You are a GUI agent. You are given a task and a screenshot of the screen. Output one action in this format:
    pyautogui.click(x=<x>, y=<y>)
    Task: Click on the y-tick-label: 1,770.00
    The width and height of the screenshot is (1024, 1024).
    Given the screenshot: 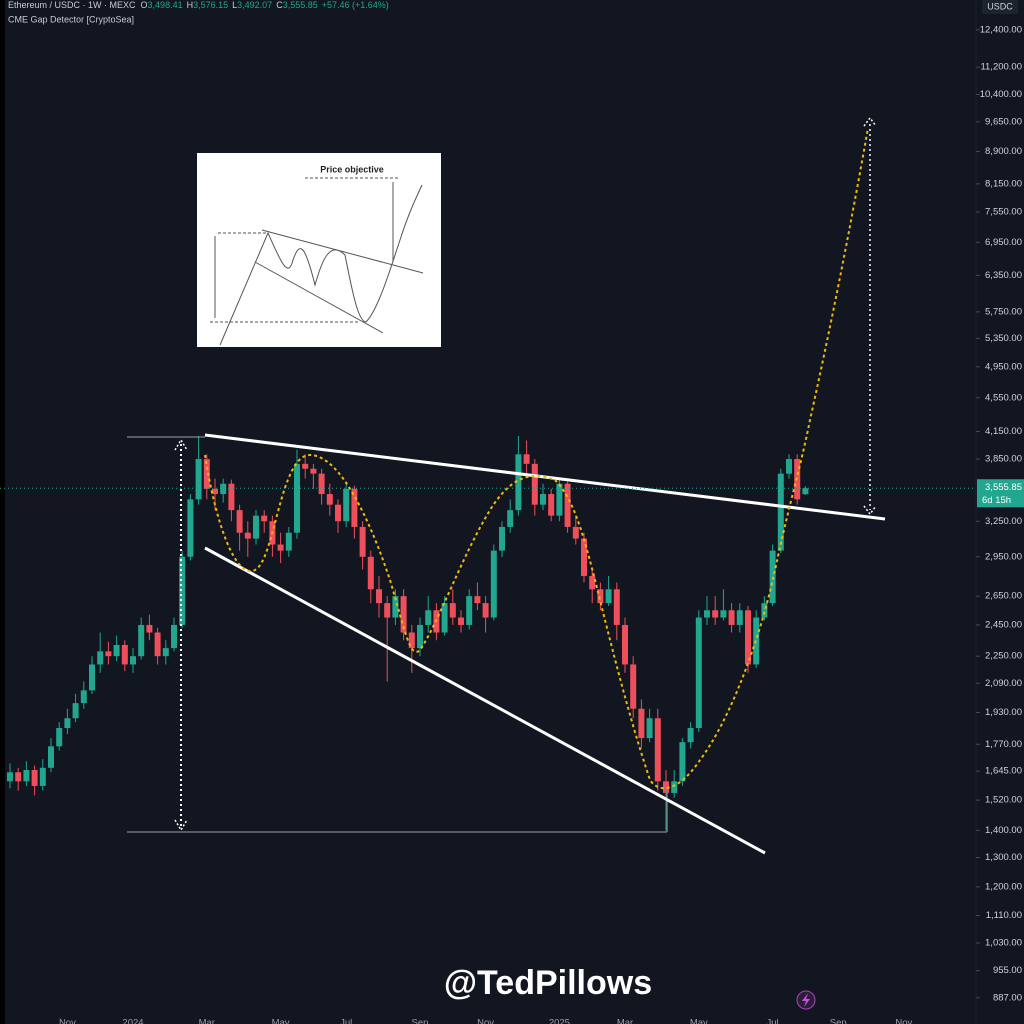 What is the action you would take?
    pyautogui.click(x=1003, y=744)
    